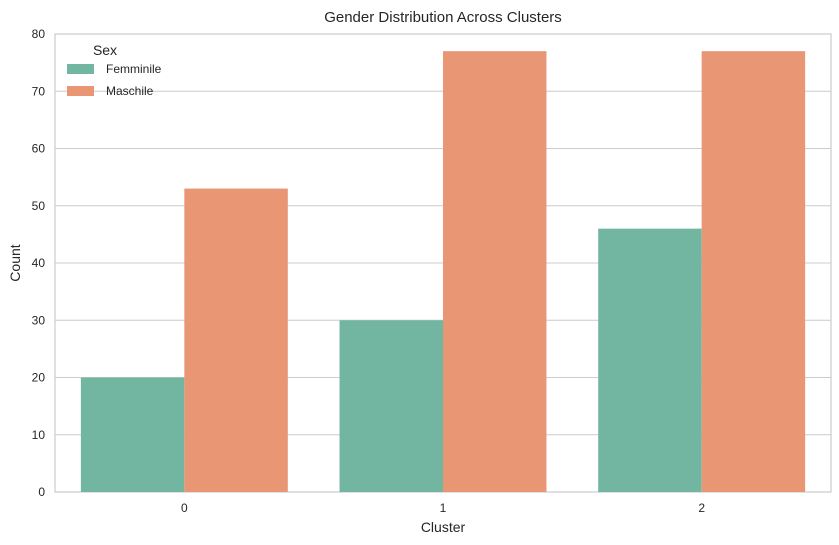  Describe the element at coordinates (39, 435) in the screenshot. I see `y-tick-label: 10` at that location.